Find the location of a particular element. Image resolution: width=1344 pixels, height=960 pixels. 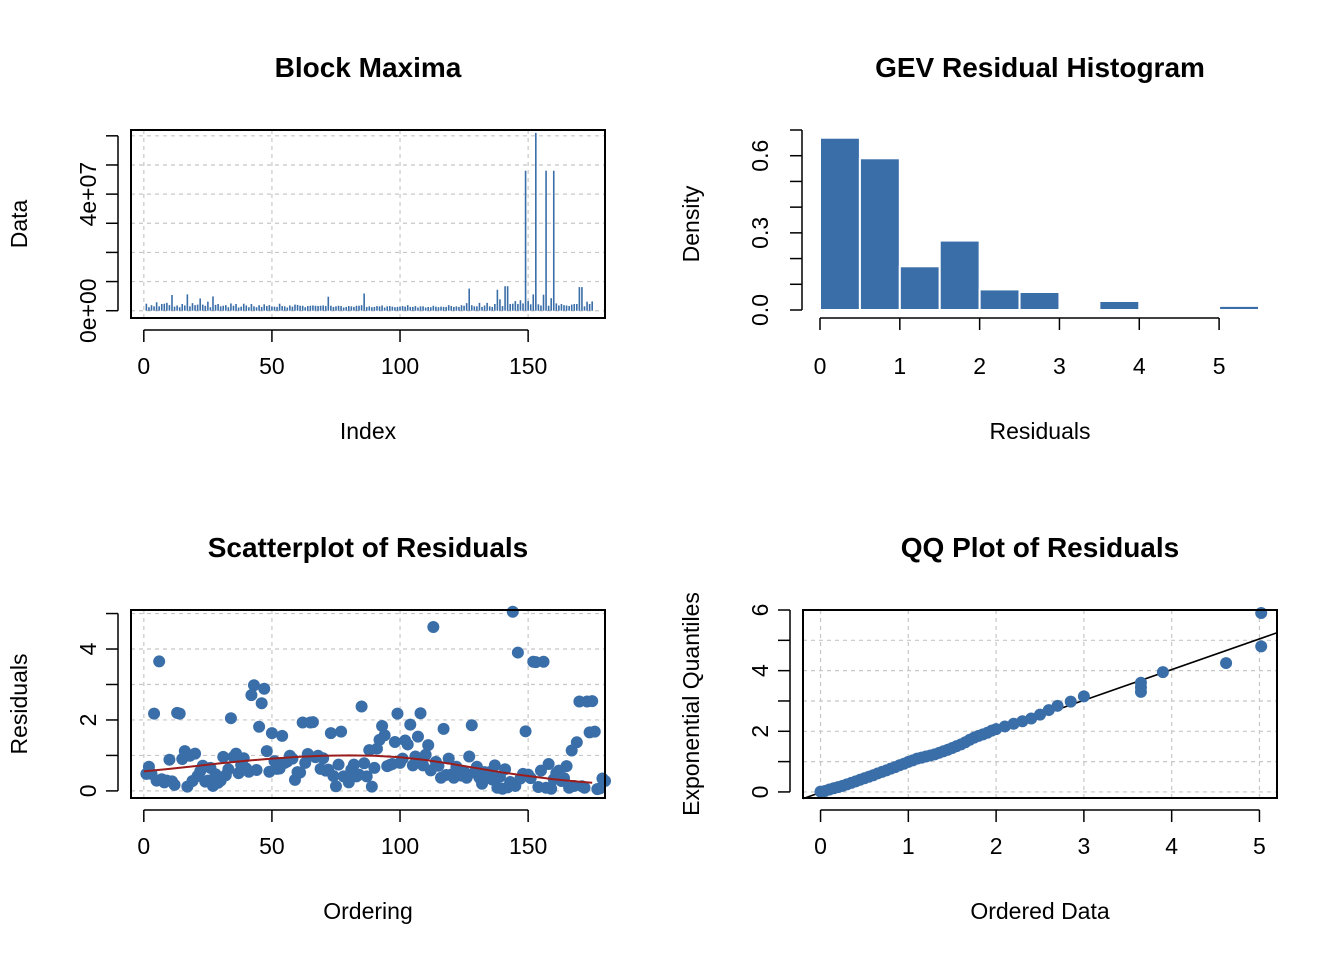

y-tick-labels: 0e+00 4e+07 is located at coordinates (88, 252).